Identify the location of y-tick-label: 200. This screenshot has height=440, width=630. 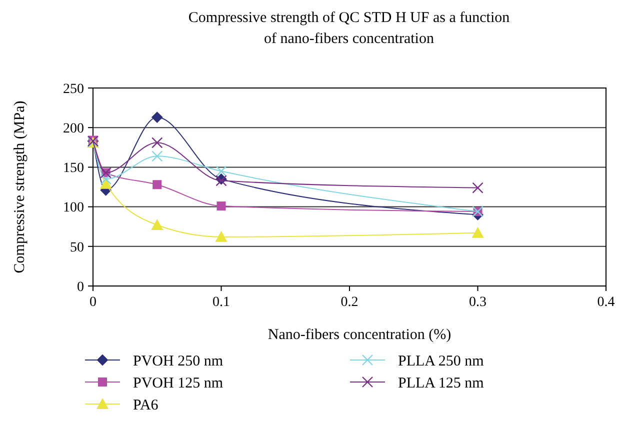
(73, 129).